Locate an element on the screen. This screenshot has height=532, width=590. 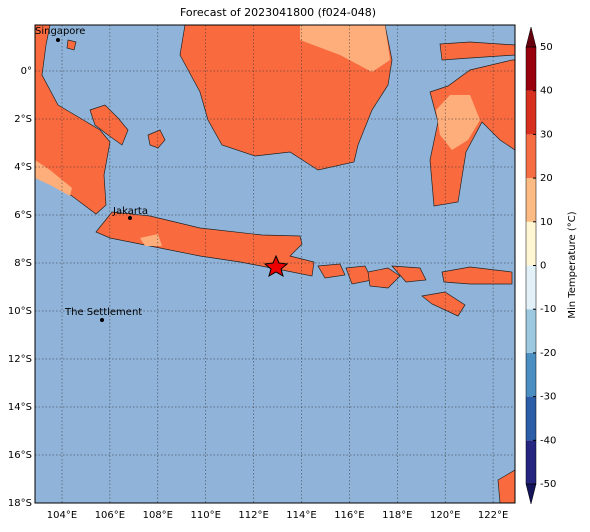
lon-tick-label: 122°E is located at coordinates (493, 515).